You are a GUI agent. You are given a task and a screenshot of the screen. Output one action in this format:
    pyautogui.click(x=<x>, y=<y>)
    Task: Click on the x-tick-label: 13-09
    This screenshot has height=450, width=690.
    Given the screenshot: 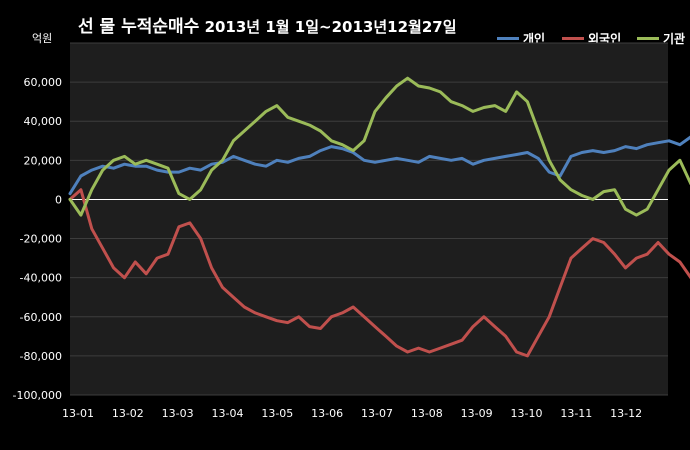 What is the action you would take?
    pyautogui.click(x=477, y=413)
    